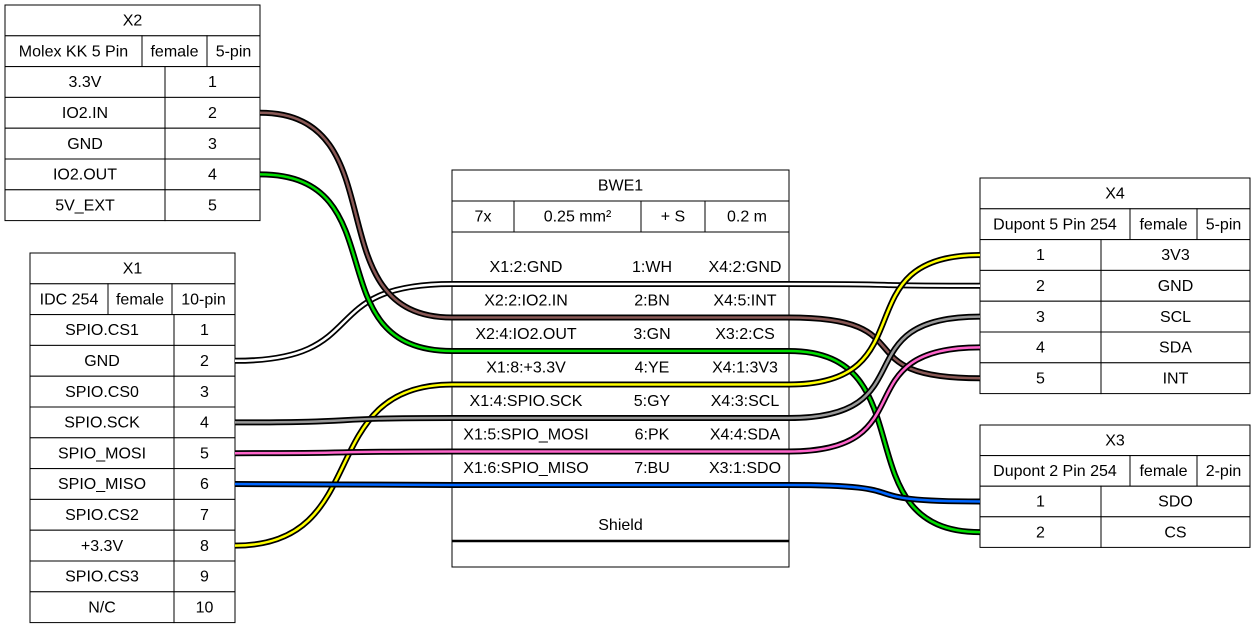  Describe the element at coordinates (102, 423) in the screenshot. I see `pin-label: SPIO.SCK` at that location.